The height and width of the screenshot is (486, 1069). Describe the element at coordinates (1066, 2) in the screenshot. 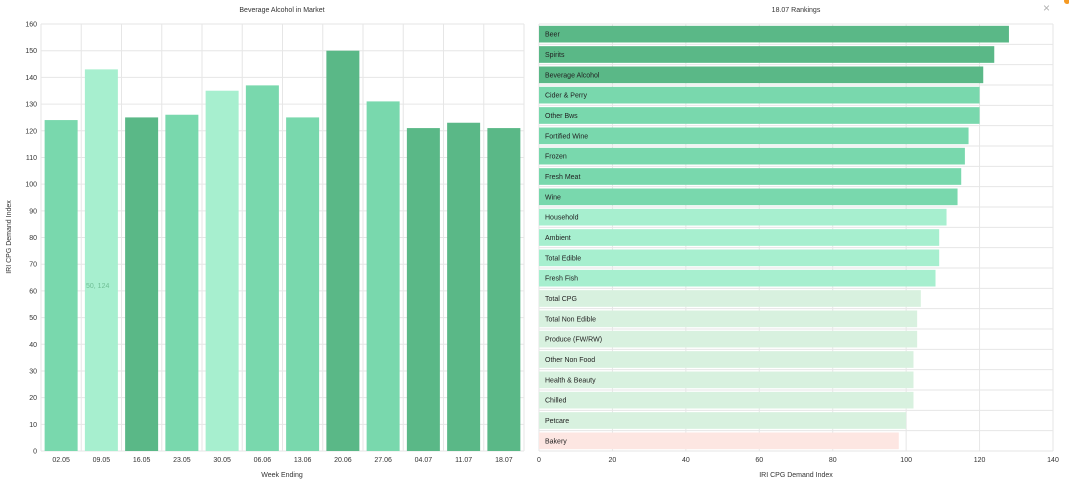

I see `accent-dot` at that location.